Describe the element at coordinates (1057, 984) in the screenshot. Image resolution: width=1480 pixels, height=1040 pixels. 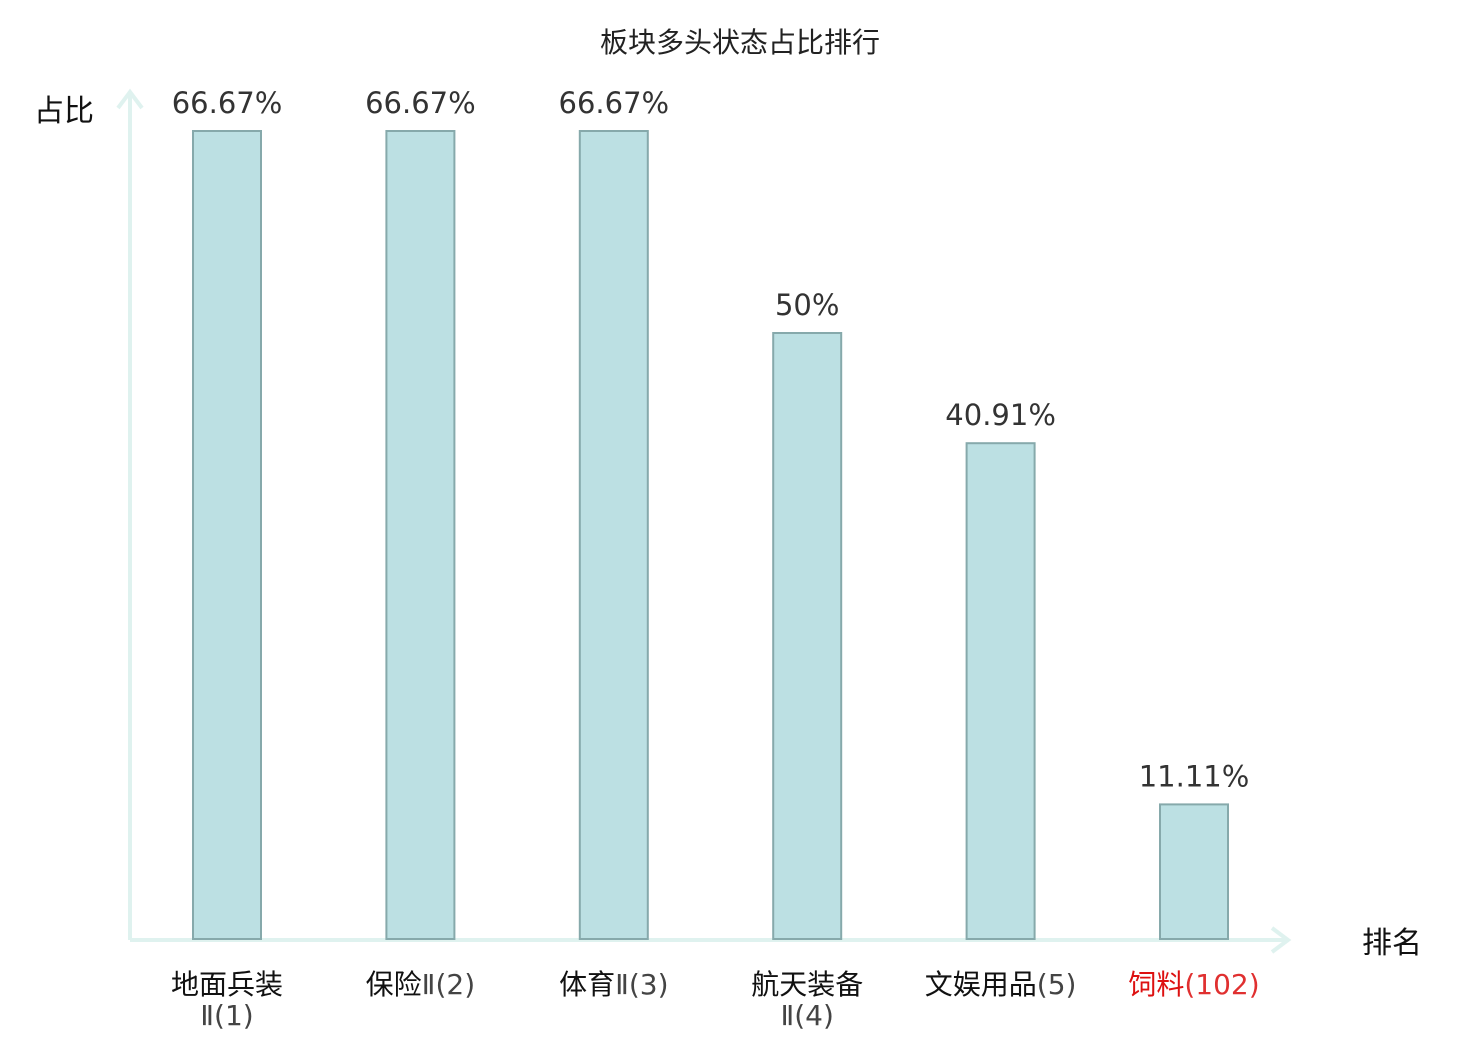
I see `category-rank: (5)` at that location.